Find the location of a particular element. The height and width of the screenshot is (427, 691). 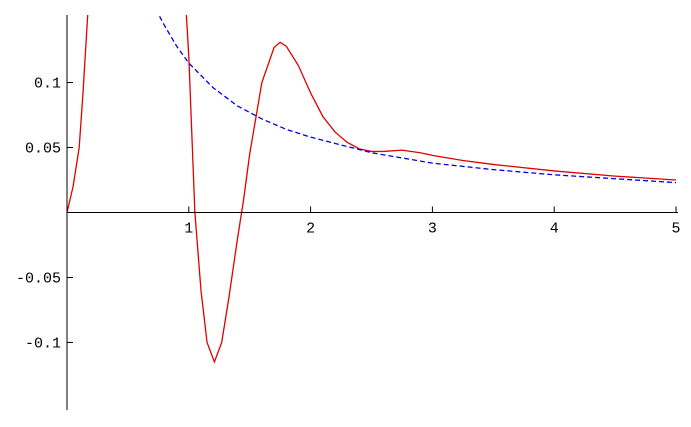

y-tick-label: -0.1 is located at coordinates (43, 343).